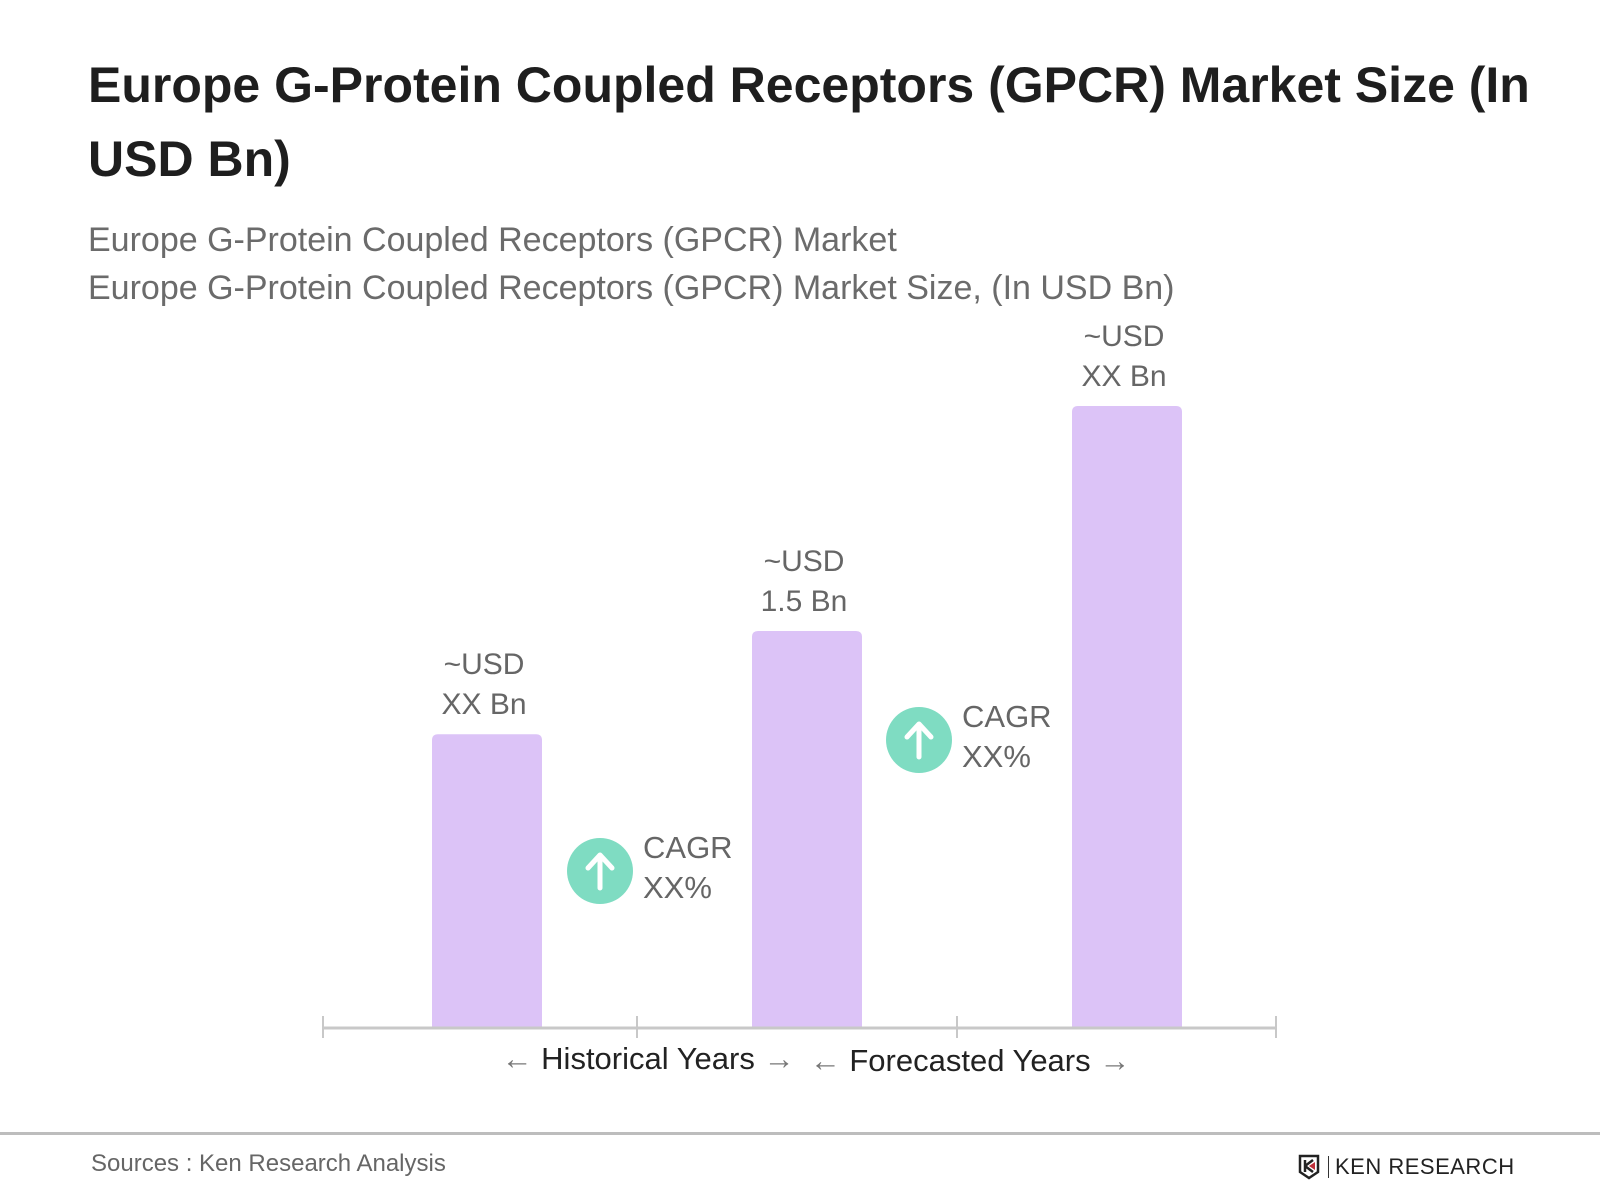  I want to click on footer-divider, so click(800, 1133).